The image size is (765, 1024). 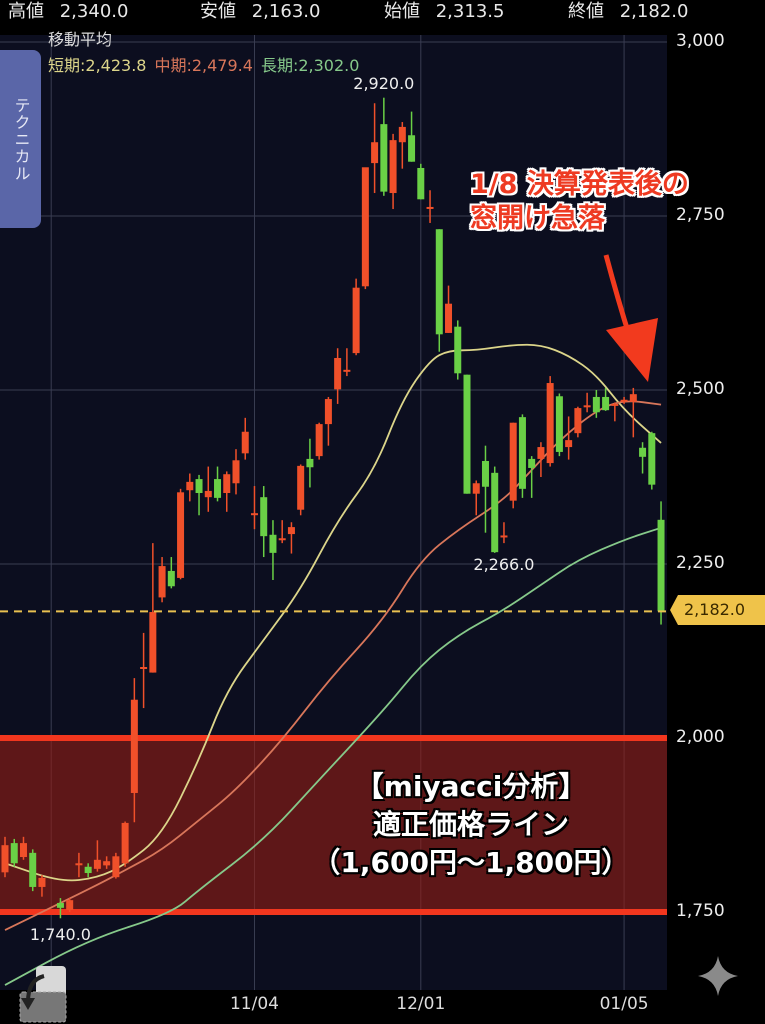 I want to click on moving-average-values: 短期:2,423.8 中期:2,479.4 長期:2,302.0, so click(x=207, y=64).